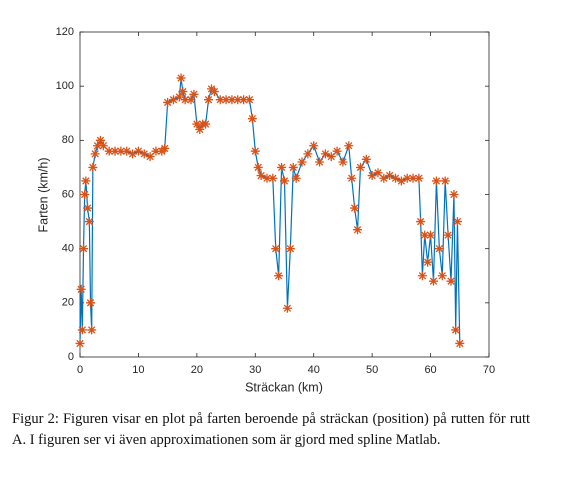  I want to click on y-tick-label: 120, so click(65, 32).